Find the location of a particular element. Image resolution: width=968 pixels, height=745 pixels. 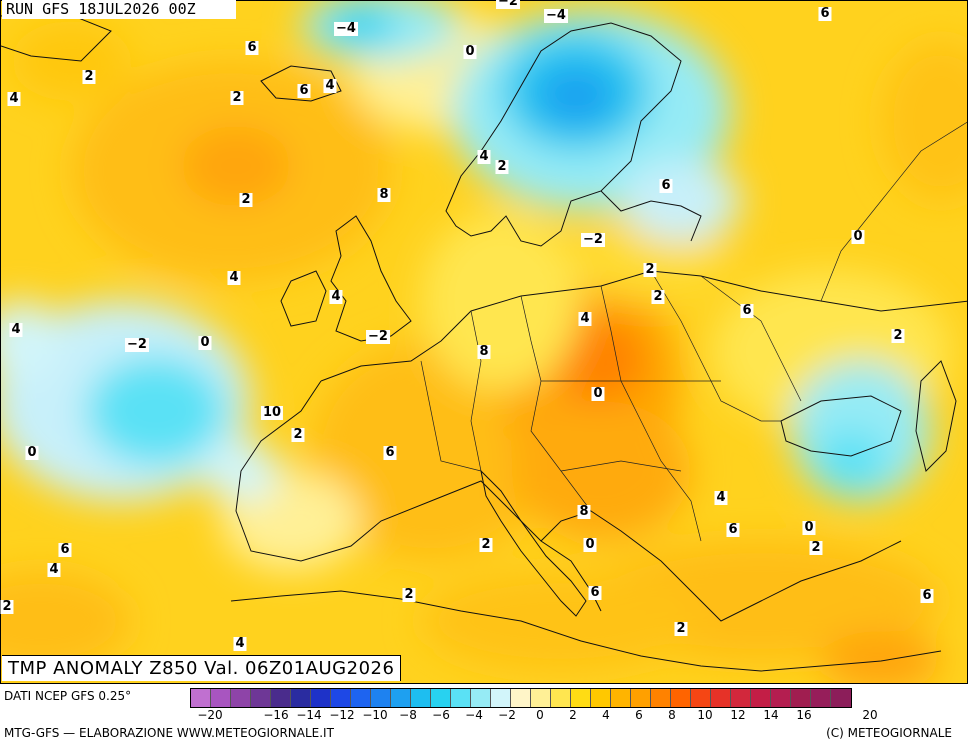

run-title: RUN GFS 18JUL2026 00Z is located at coordinates (119, 9).